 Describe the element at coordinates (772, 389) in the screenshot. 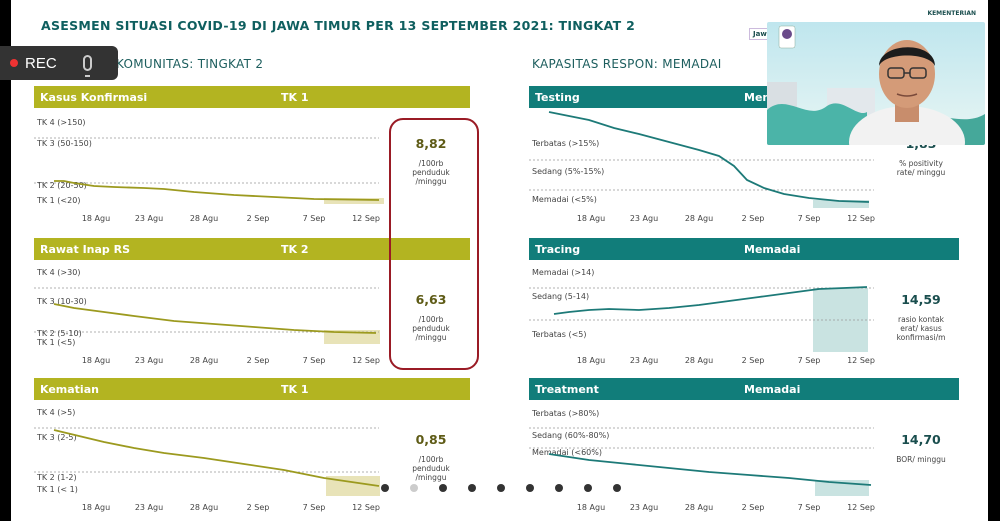

I see `panel-level-label: Memadai` at that location.